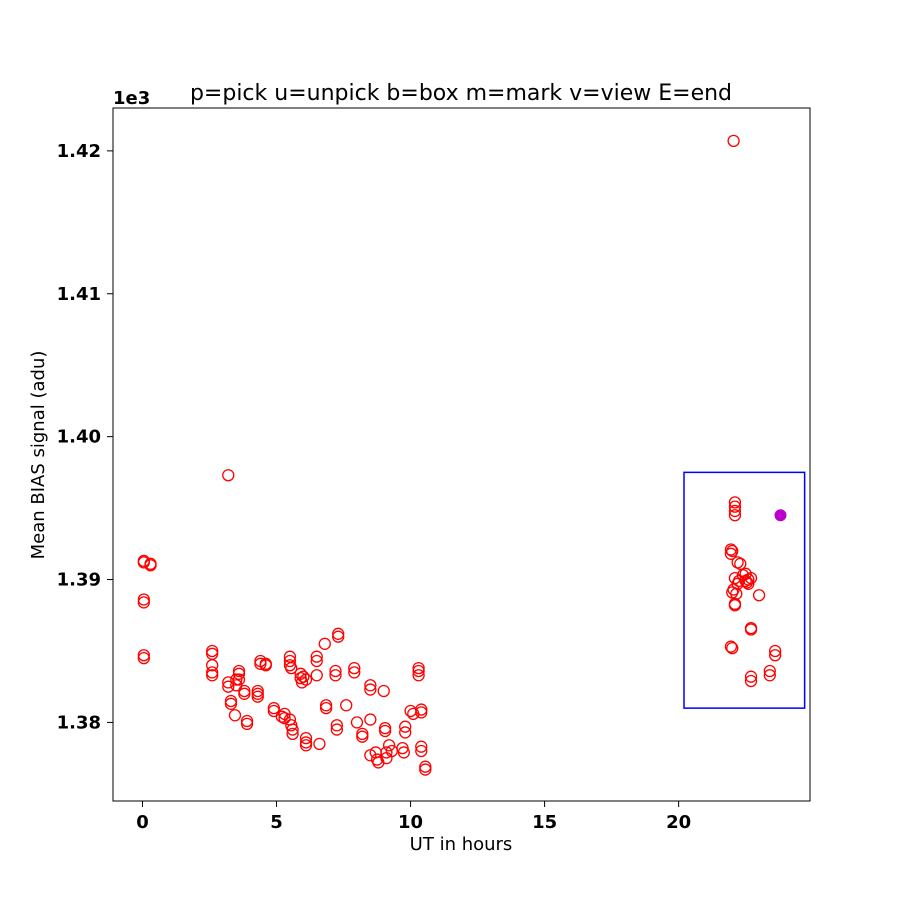 The width and height of the screenshot is (900, 900). I want to click on marked-data-point, so click(780, 515).